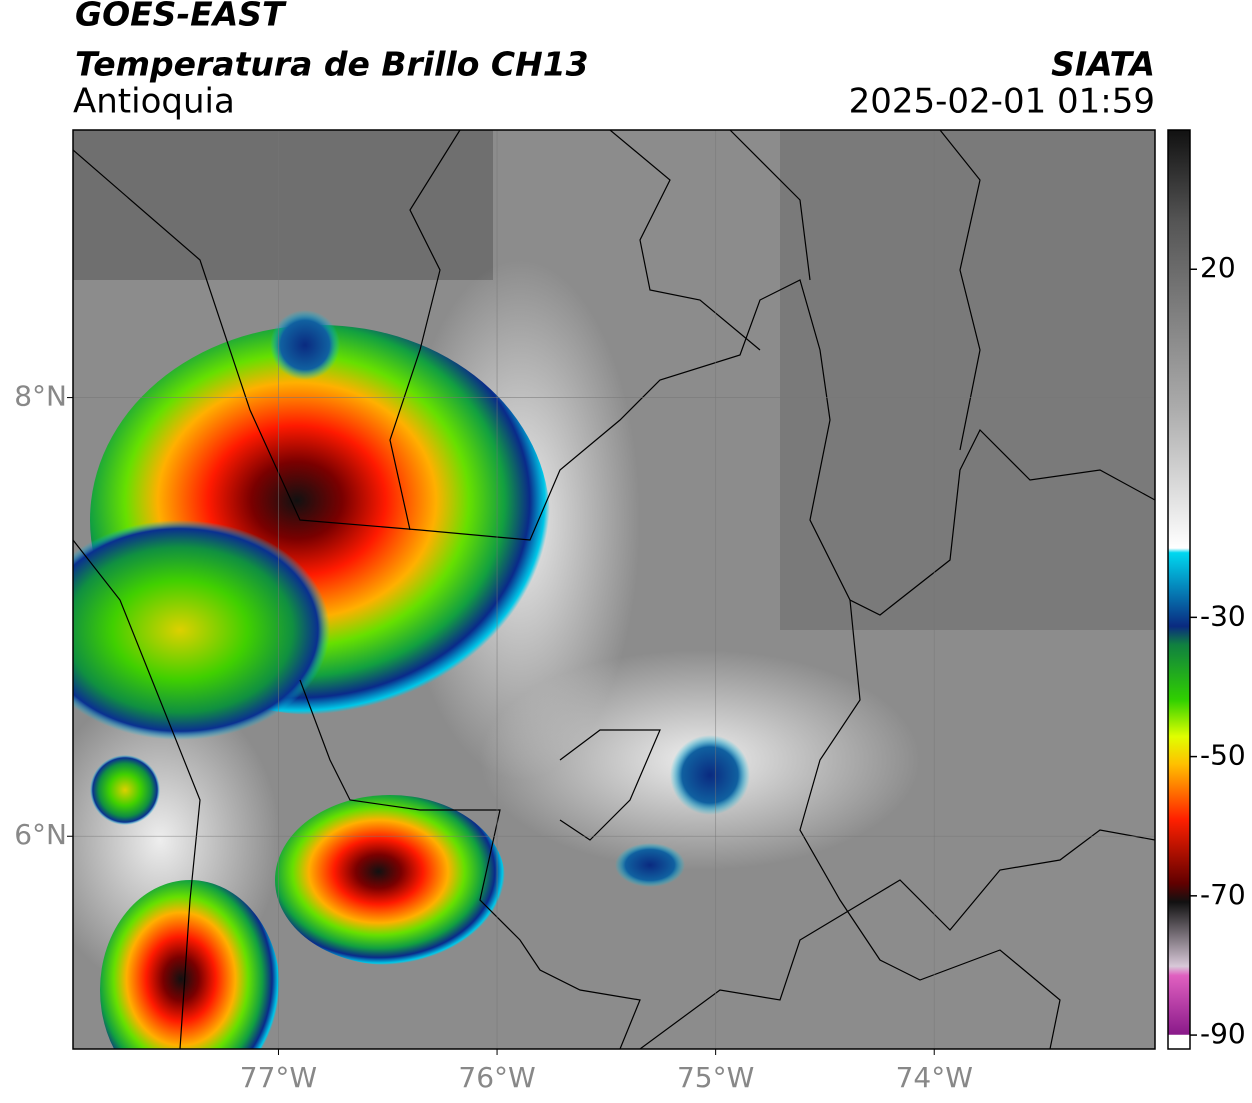  What do you see at coordinates (1223, 1033) in the screenshot?
I see `colorbar-tick-label: -90` at bounding box center [1223, 1033].